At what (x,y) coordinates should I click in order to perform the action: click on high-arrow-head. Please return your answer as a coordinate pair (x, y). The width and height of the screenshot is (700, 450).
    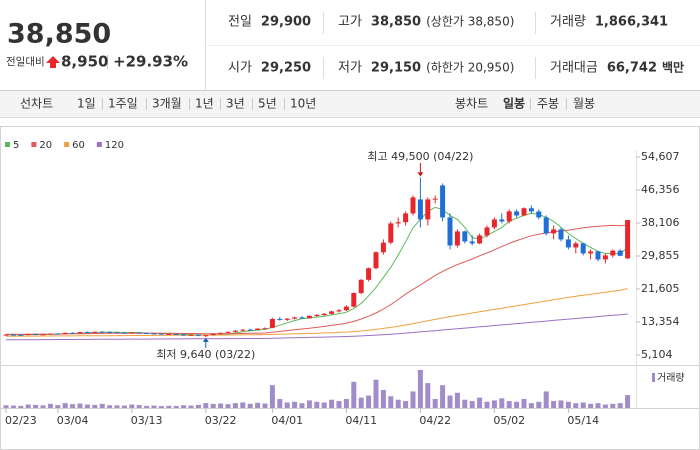
    Looking at the image, I should click on (420, 174).